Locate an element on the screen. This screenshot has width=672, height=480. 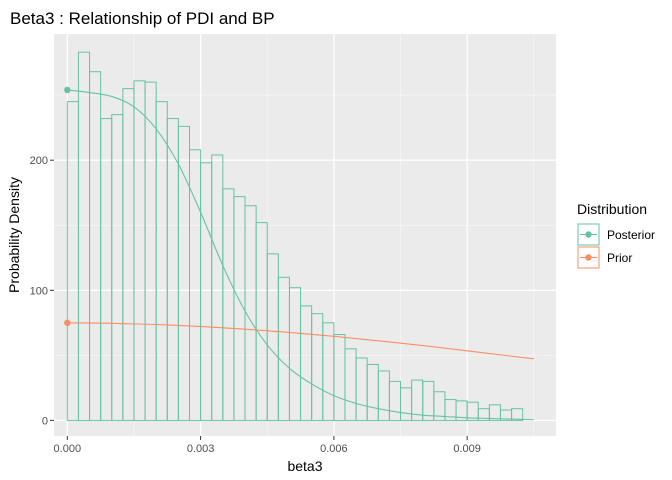
legend-item-posterior: Posterior is located at coordinates (616, 234).